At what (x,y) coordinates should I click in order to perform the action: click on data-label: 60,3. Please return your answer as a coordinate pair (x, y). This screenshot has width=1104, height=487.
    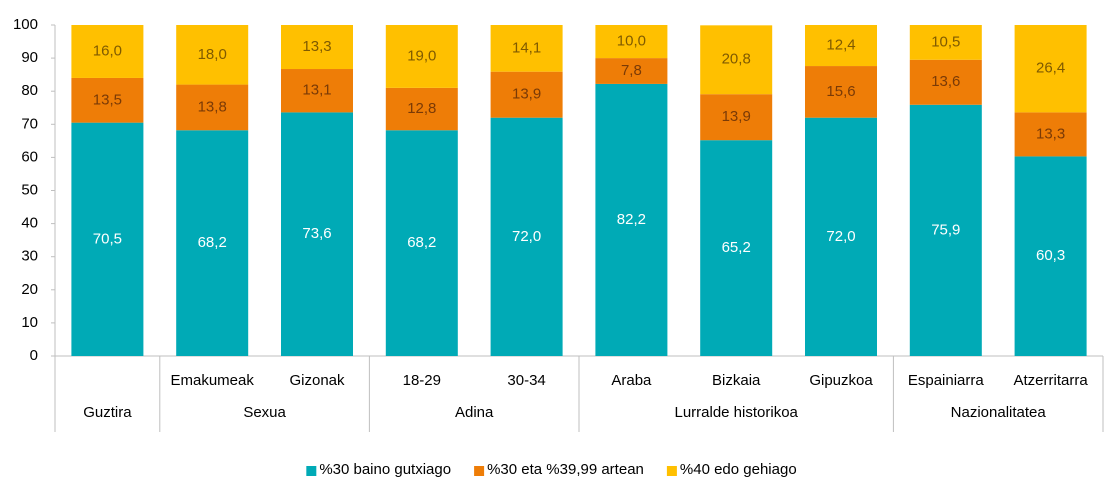
    Looking at the image, I should click on (1050, 255).